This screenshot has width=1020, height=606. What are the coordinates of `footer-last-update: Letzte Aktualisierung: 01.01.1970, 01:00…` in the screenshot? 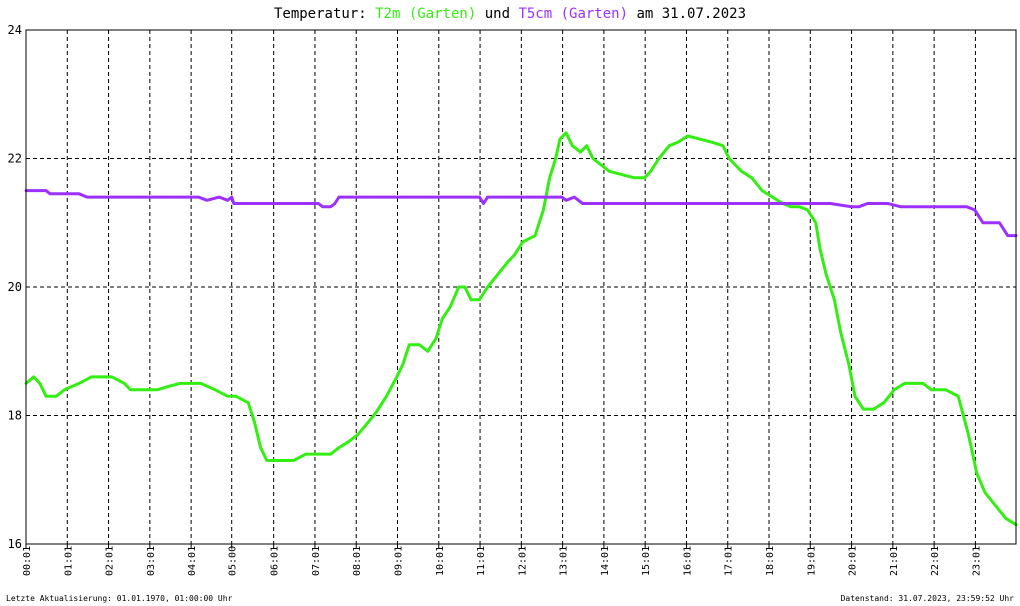 It's located at (119, 598).